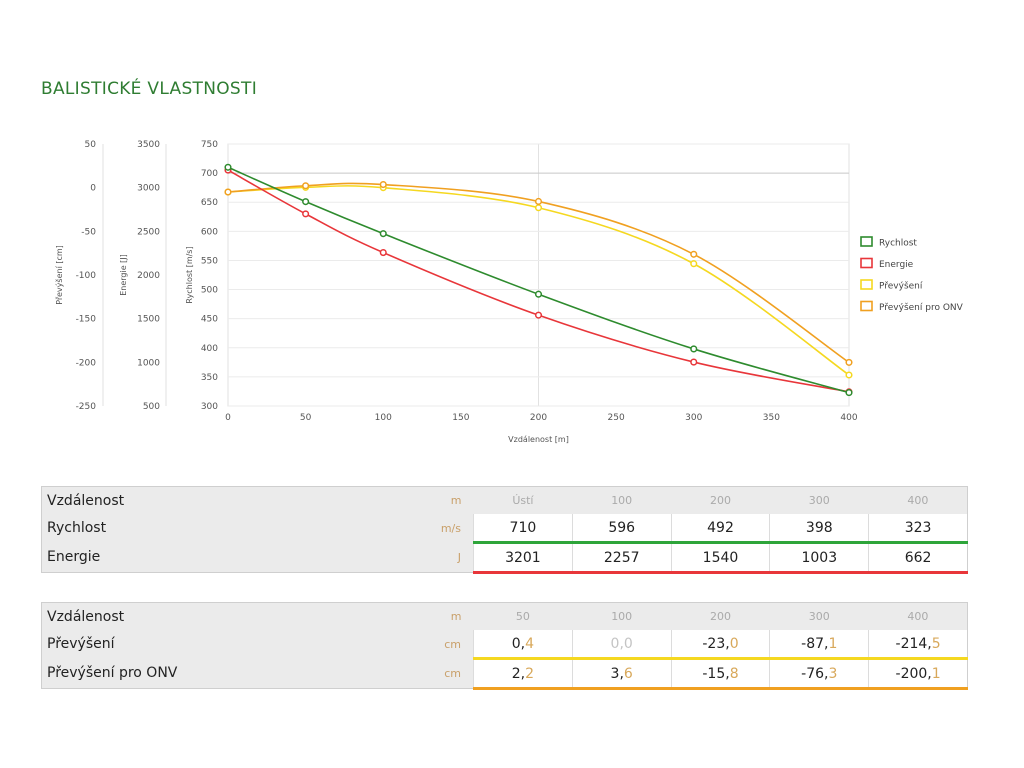 This screenshot has width=1024, height=768. I want to click on table-row: Převýšení cm 0,4 0,0 -23,0 -87,1 -214,5, so click(504, 645).